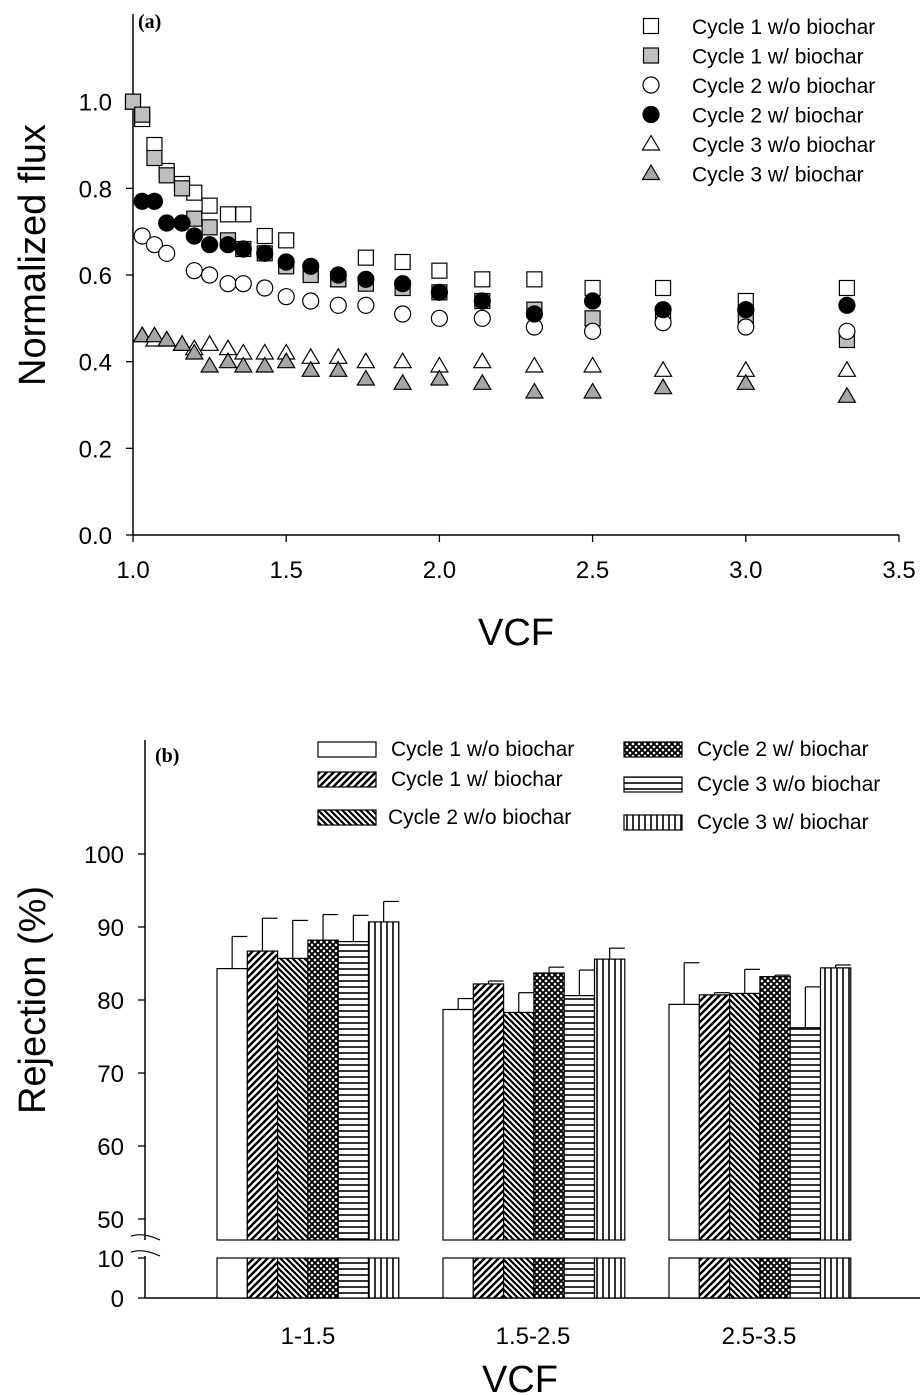 Image resolution: width=920 pixels, height=1395 pixels. What do you see at coordinates (520, 1377) in the screenshot?
I see `x-axis-title-b: VCF` at bounding box center [520, 1377].